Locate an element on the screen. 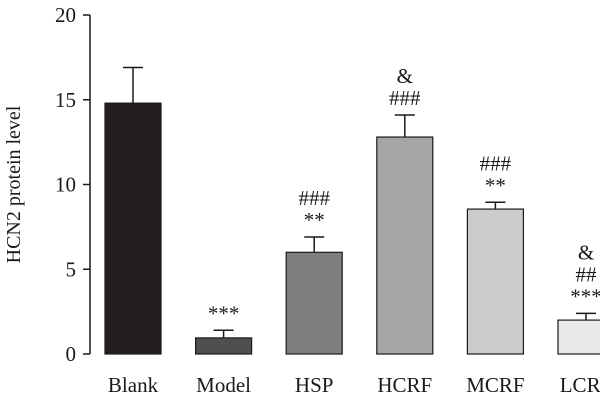 The image size is (600, 405). category-label-hsp: HSP is located at coordinates (314, 385).